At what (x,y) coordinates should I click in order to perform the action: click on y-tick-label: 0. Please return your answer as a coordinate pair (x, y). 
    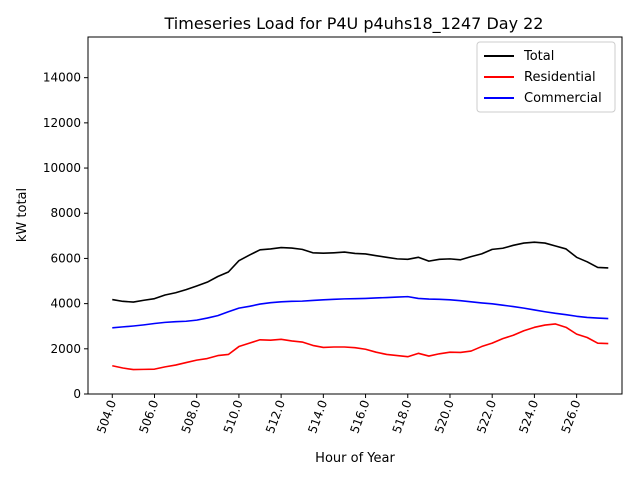
    Looking at the image, I should click on (77, 394).